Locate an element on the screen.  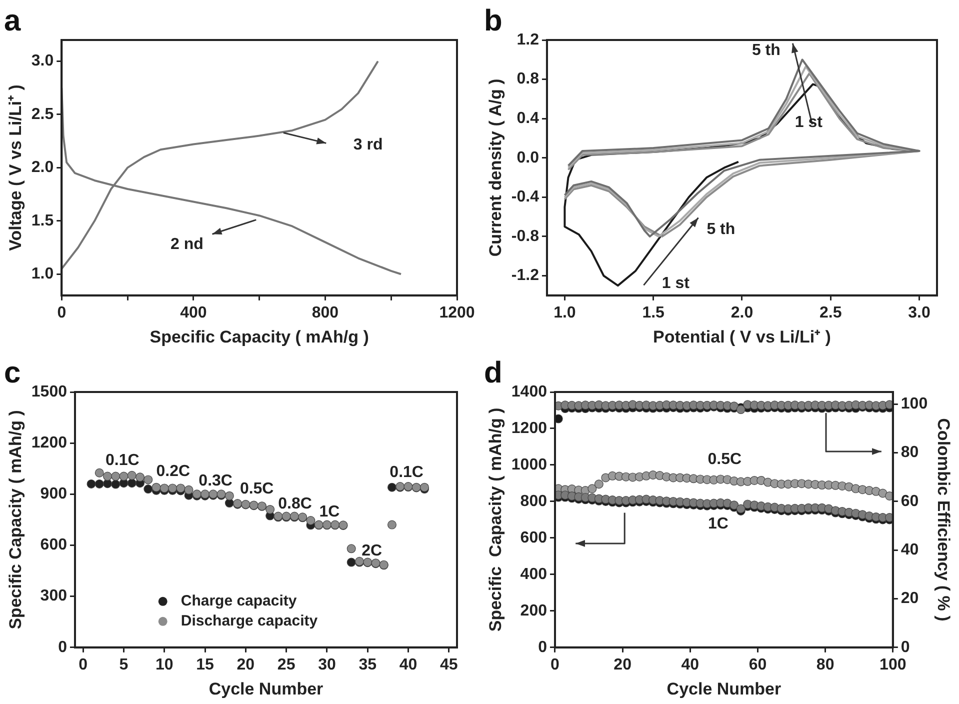
y-tick-label: 1.2 is located at coordinates (528, 39).